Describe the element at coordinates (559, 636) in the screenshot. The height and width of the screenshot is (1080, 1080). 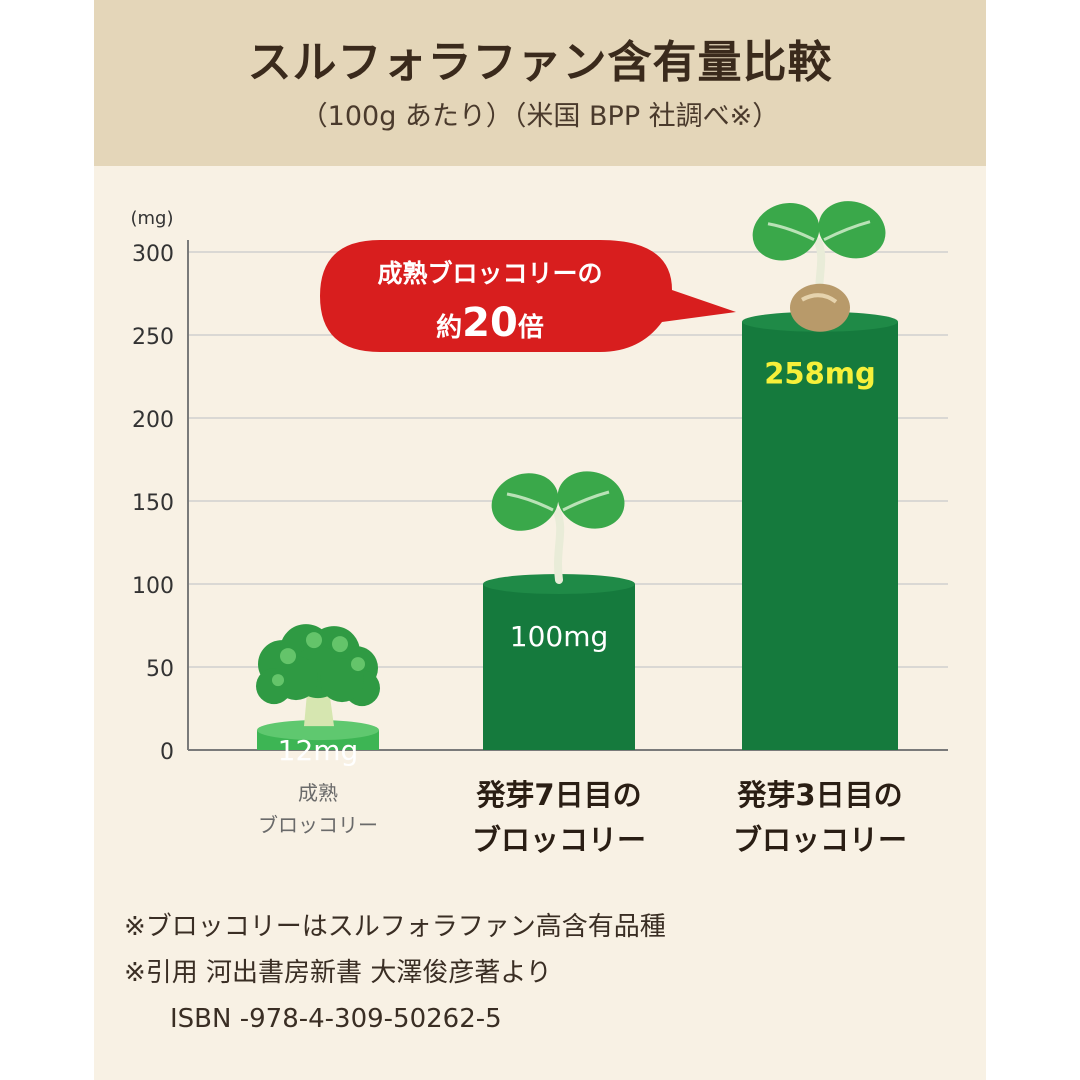
I see `bar-value-label: 100mg` at that location.